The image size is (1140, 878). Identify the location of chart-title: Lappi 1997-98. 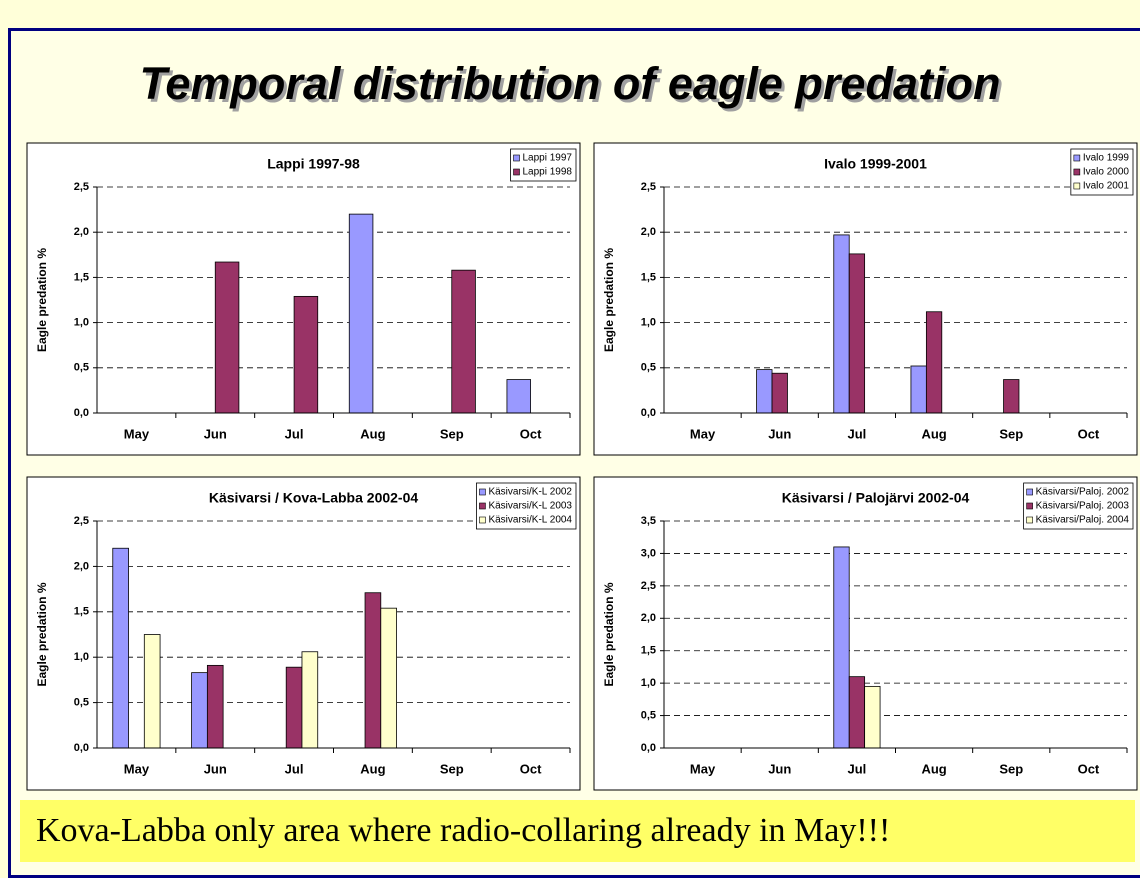
(313, 164).